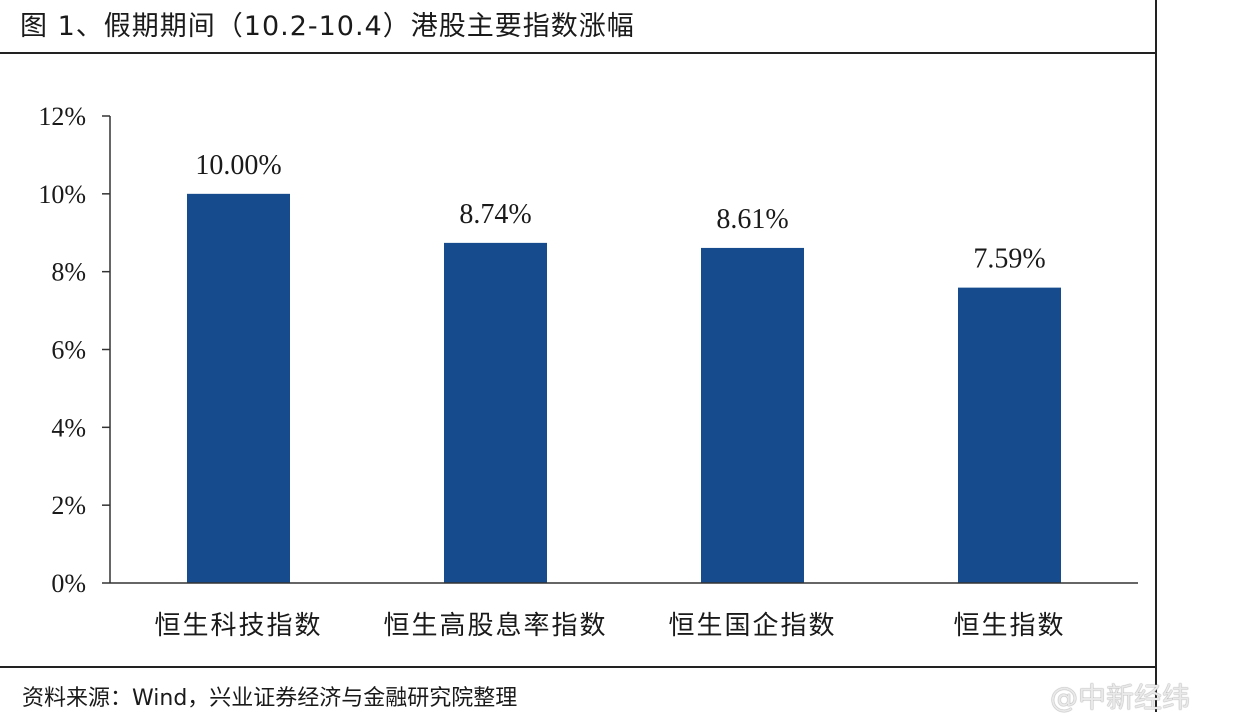 Image resolution: width=1248 pixels, height=728 pixels. Describe the element at coordinates (68, 272) in the screenshot. I see `y-tick-label: 8%` at that location.